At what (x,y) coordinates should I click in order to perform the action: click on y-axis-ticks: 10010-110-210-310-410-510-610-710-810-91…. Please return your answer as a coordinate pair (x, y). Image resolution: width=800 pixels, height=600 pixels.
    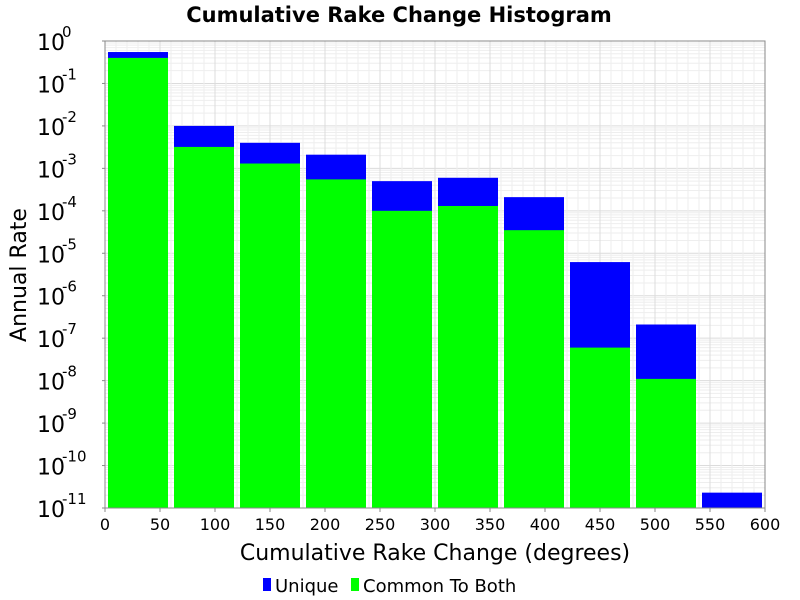
    Looking at the image, I should click on (71, 273).